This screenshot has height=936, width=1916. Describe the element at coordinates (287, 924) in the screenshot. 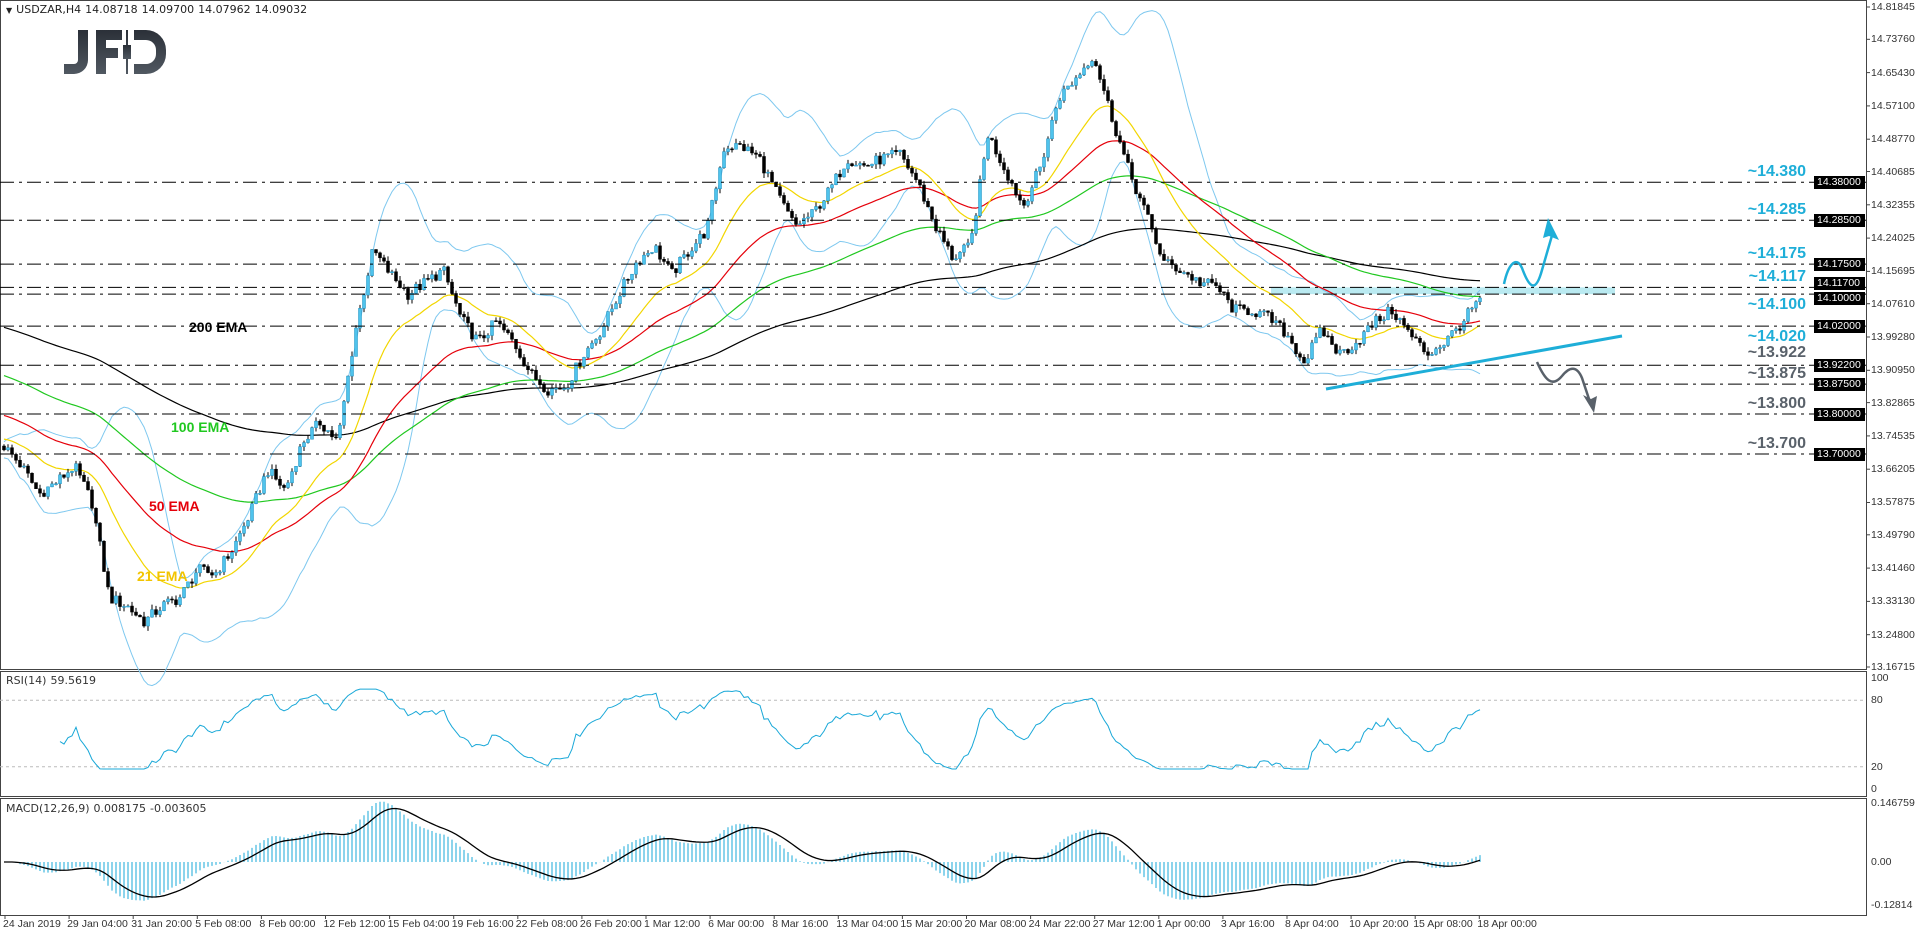

I see `time-tick-label: 8 Feb 00:00` at that location.